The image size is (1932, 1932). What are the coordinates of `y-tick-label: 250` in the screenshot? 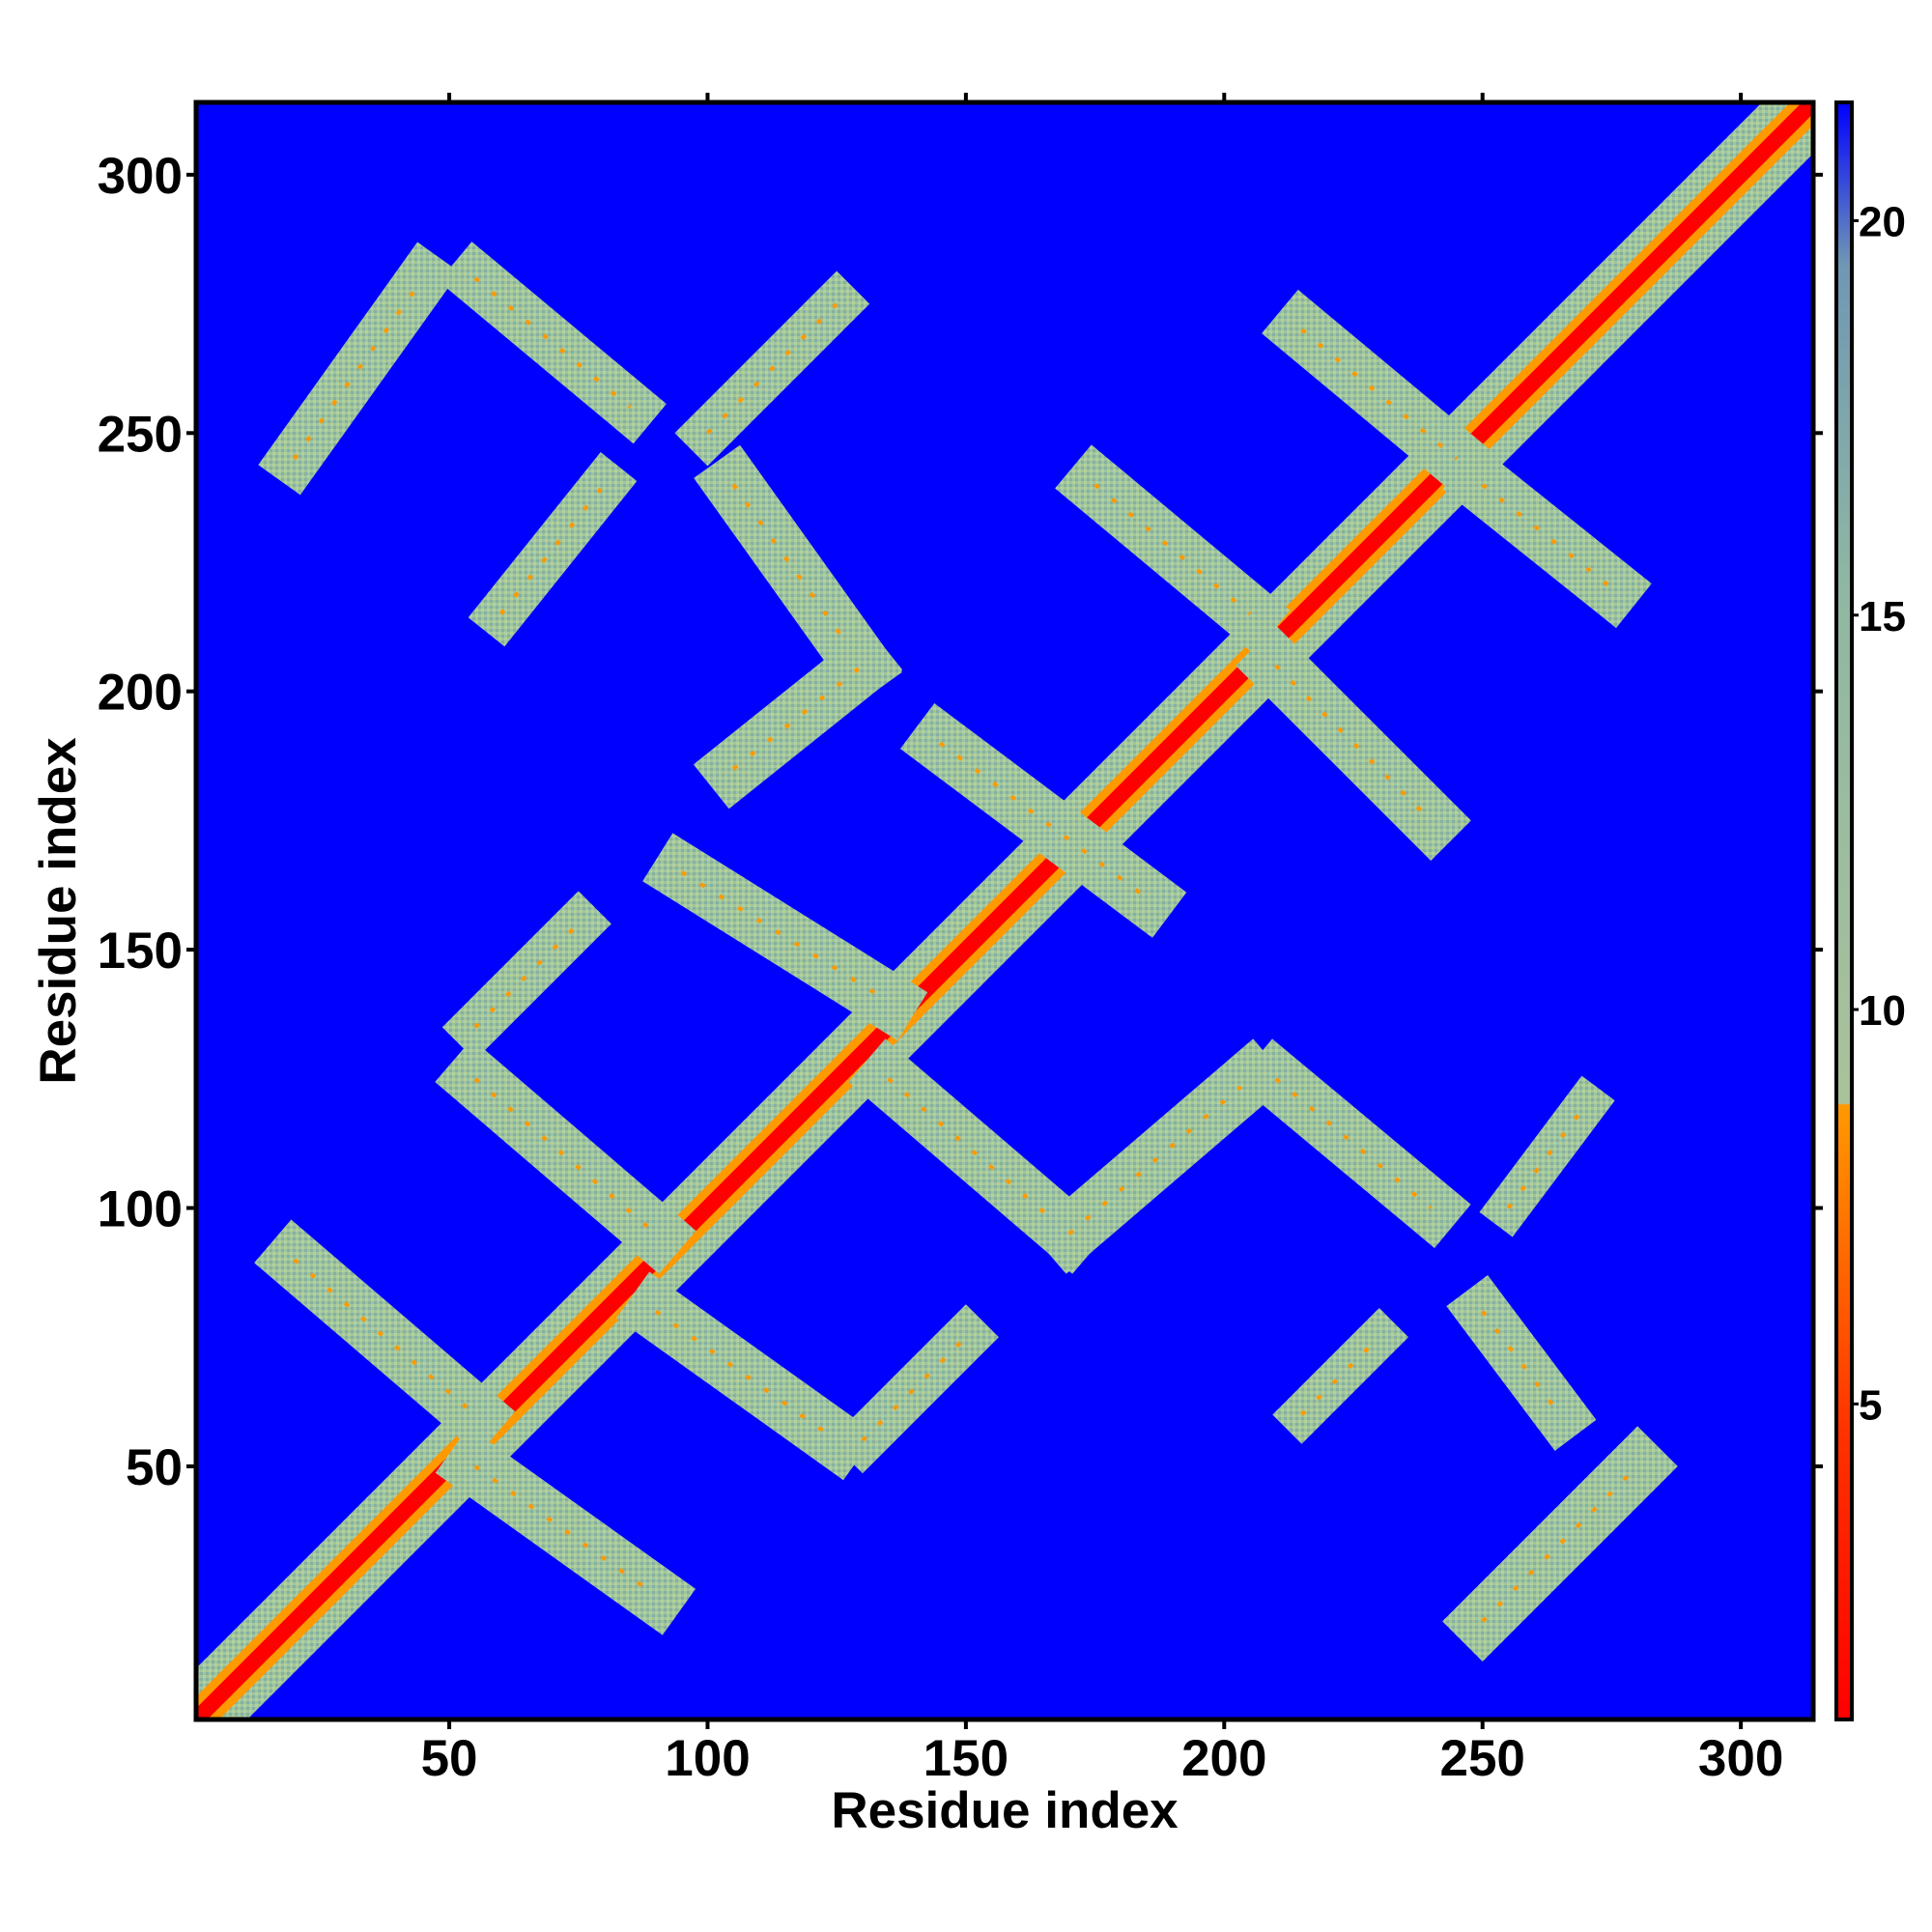 It's located at (140, 434).